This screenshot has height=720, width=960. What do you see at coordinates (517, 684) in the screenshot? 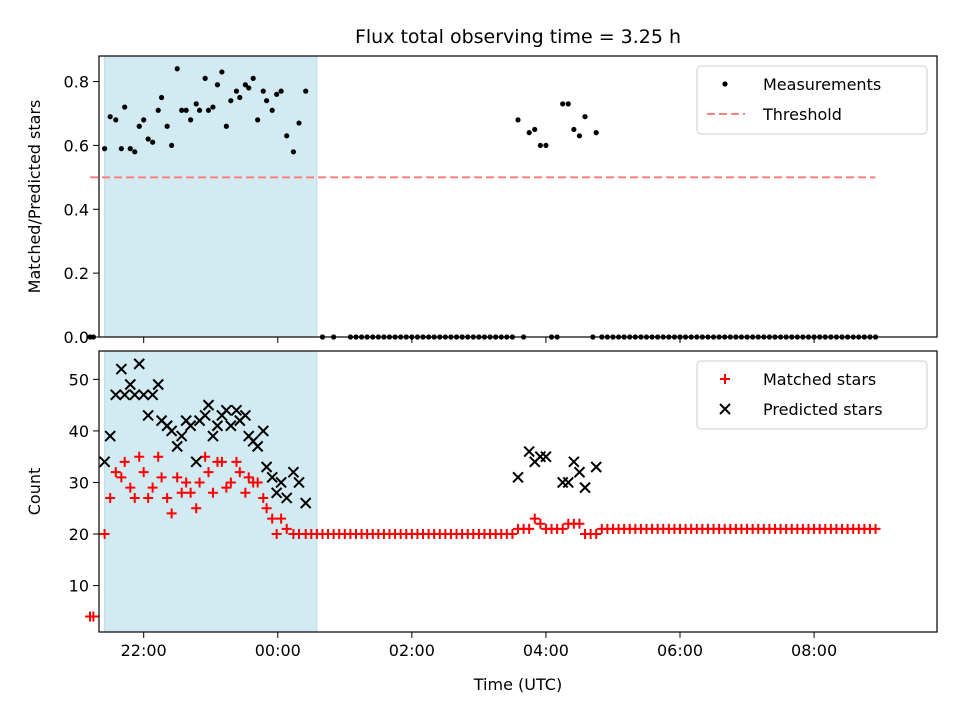
I see `x-axis-label: Time (UTC)` at bounding box center [517, 684].